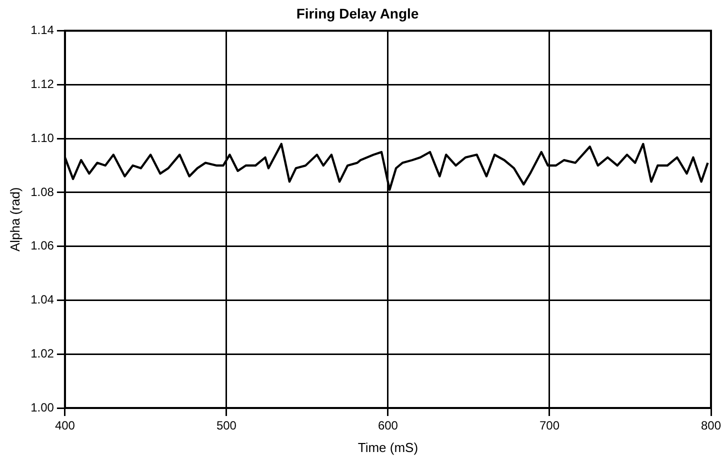 This screenshot has height=464, width=725. What do you see at coordinates (42, 407) in the screenshot?
I see `y-tick-label: 1.00` at bounding box center [42, 407].